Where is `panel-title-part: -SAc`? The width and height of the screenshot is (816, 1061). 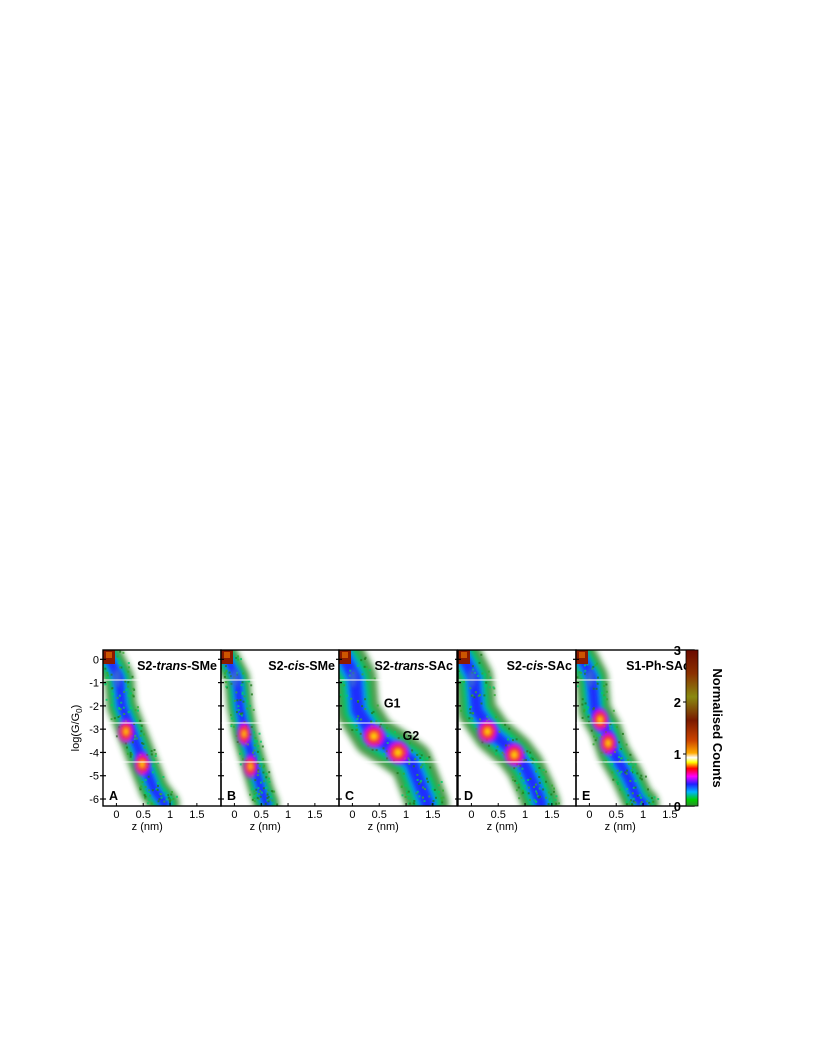
panel-title-part: -SAc is located at coordinates (439, 666).